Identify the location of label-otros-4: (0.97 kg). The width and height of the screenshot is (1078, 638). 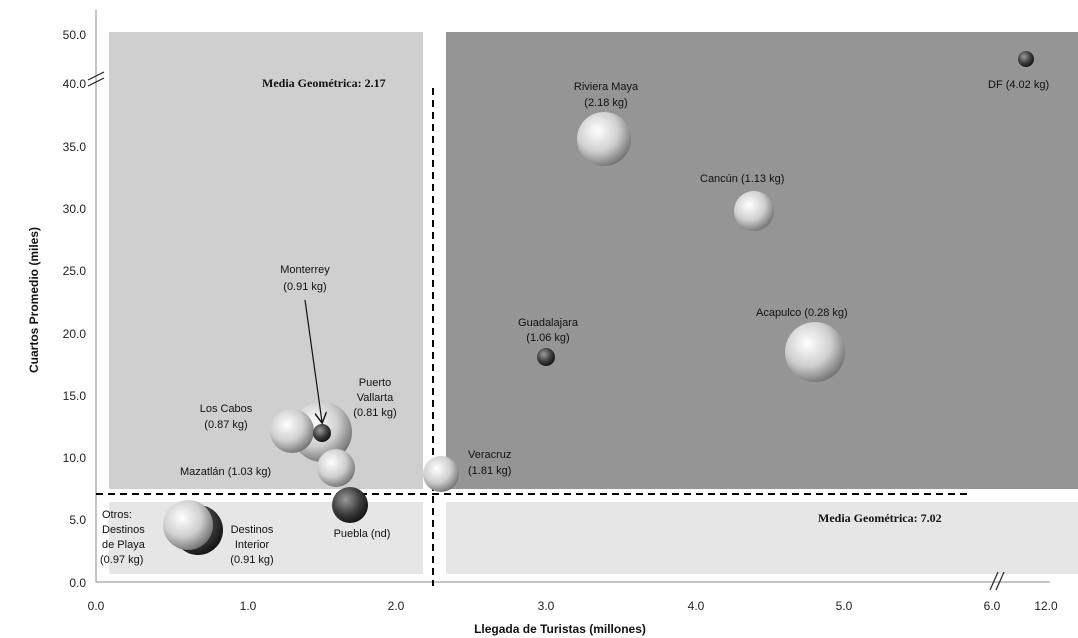
(121, 560).